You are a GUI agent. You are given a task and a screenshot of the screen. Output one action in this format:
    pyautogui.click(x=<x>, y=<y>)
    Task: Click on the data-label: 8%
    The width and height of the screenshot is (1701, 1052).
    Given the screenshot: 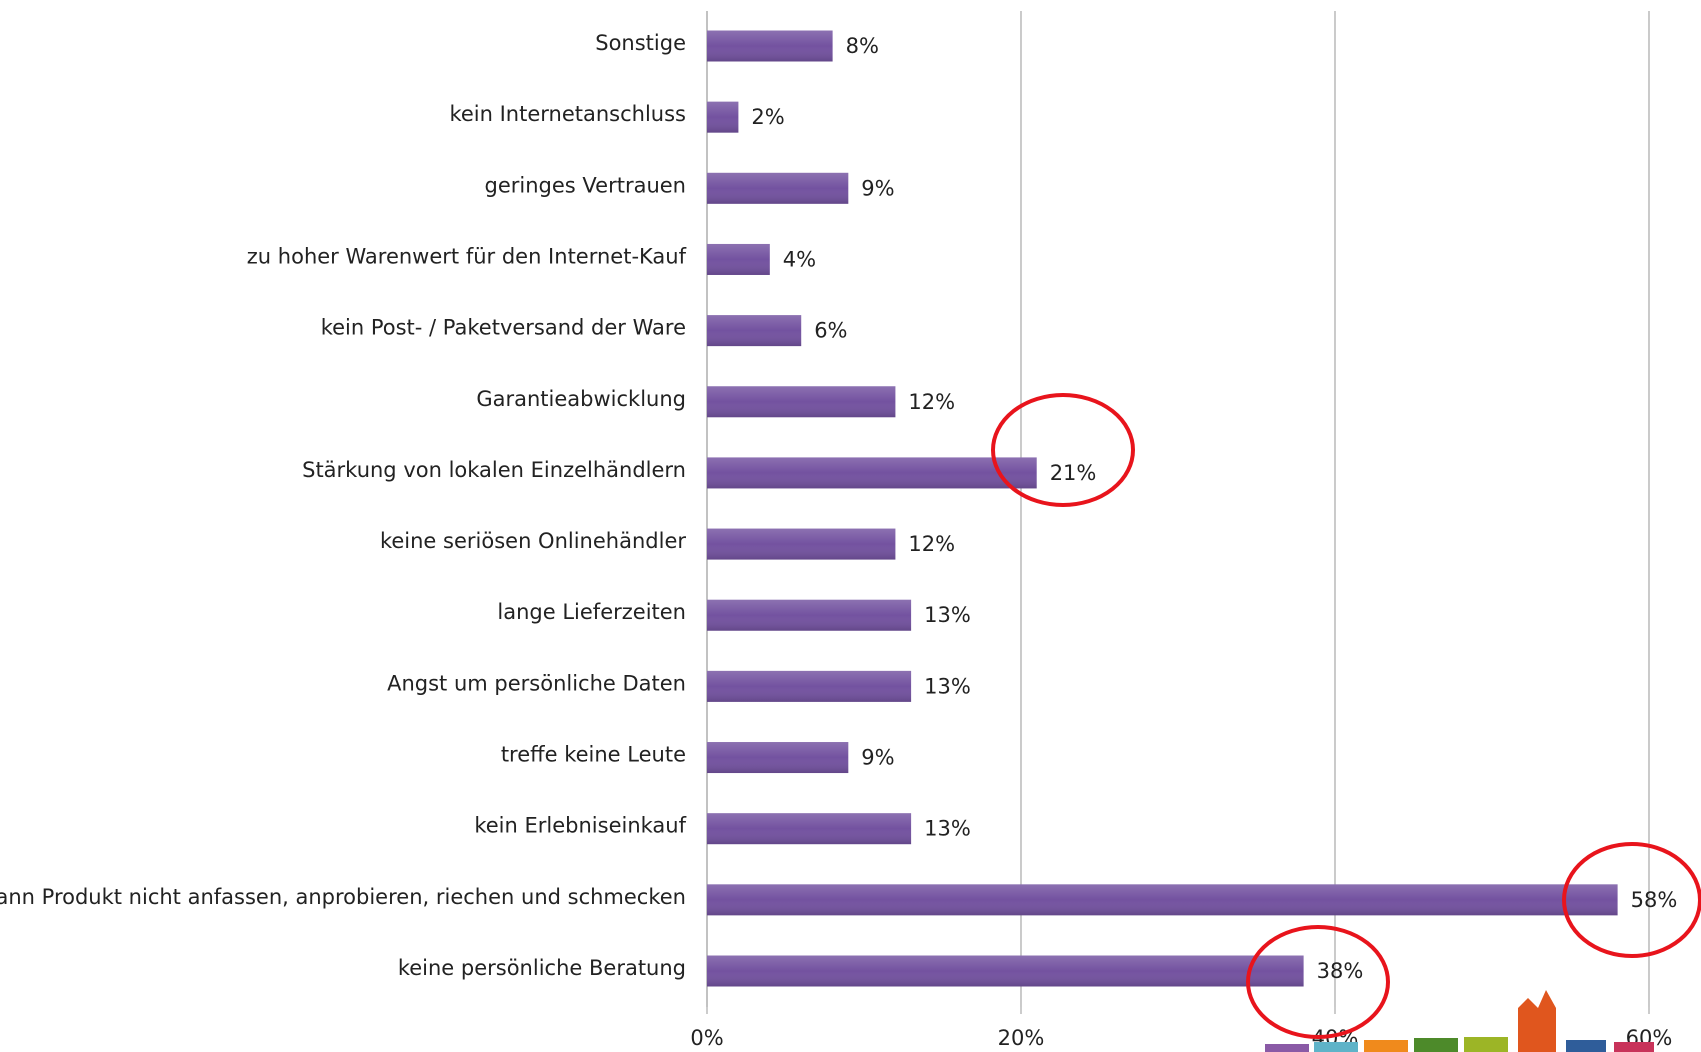 What is the action you would take?
    pyautogui.click(x=862, y=46)
    